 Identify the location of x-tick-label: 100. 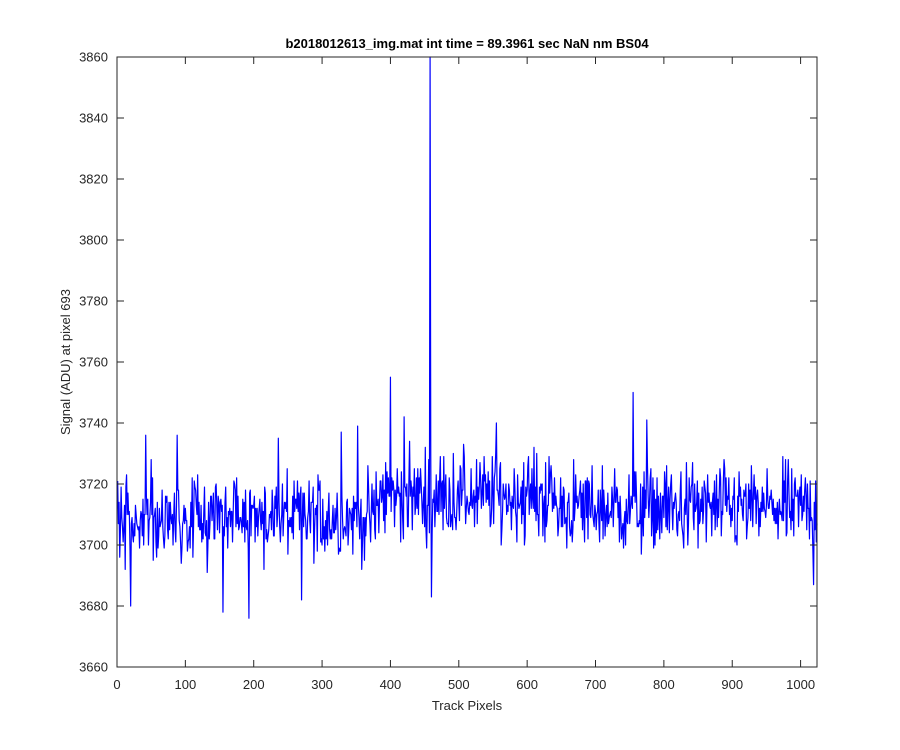
(186, 684).